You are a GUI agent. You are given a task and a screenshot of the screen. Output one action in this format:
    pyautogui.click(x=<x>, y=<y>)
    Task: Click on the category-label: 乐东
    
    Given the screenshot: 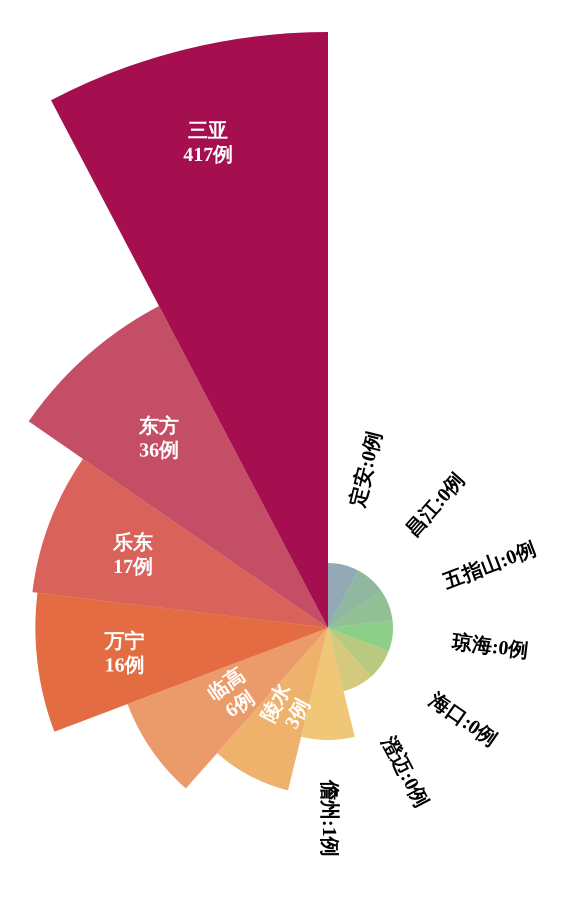 What is the action you would take?
    pyautogui.click(x=133, y=542)
    